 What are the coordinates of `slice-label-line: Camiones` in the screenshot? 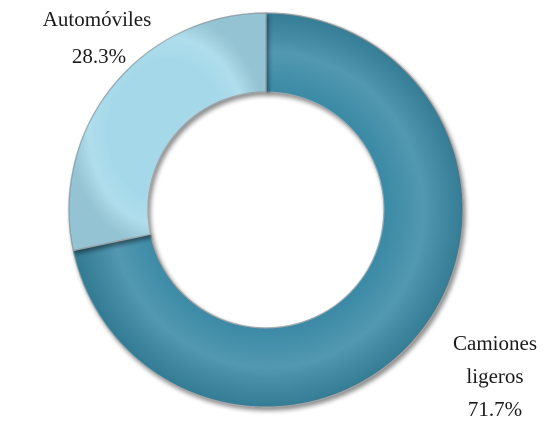 It's located at (495, 343).